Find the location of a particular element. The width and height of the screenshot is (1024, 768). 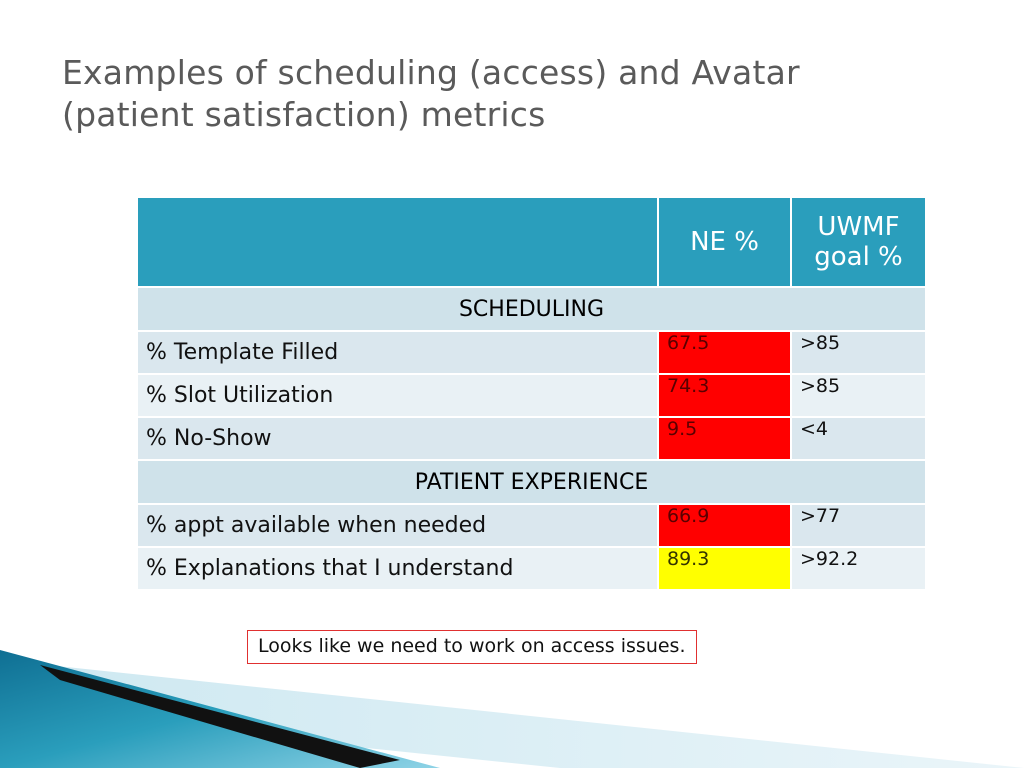

metric-label: % No-Show is located at coordinates (397, 438).